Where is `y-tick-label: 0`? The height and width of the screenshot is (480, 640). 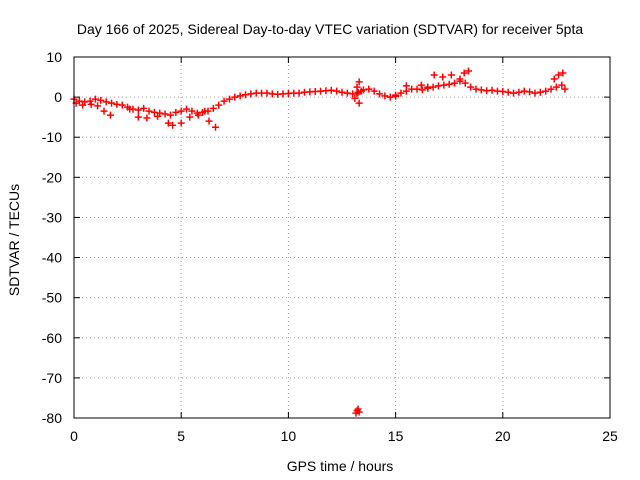
y-tick-label: 0 is located at coordinates (58, 97).